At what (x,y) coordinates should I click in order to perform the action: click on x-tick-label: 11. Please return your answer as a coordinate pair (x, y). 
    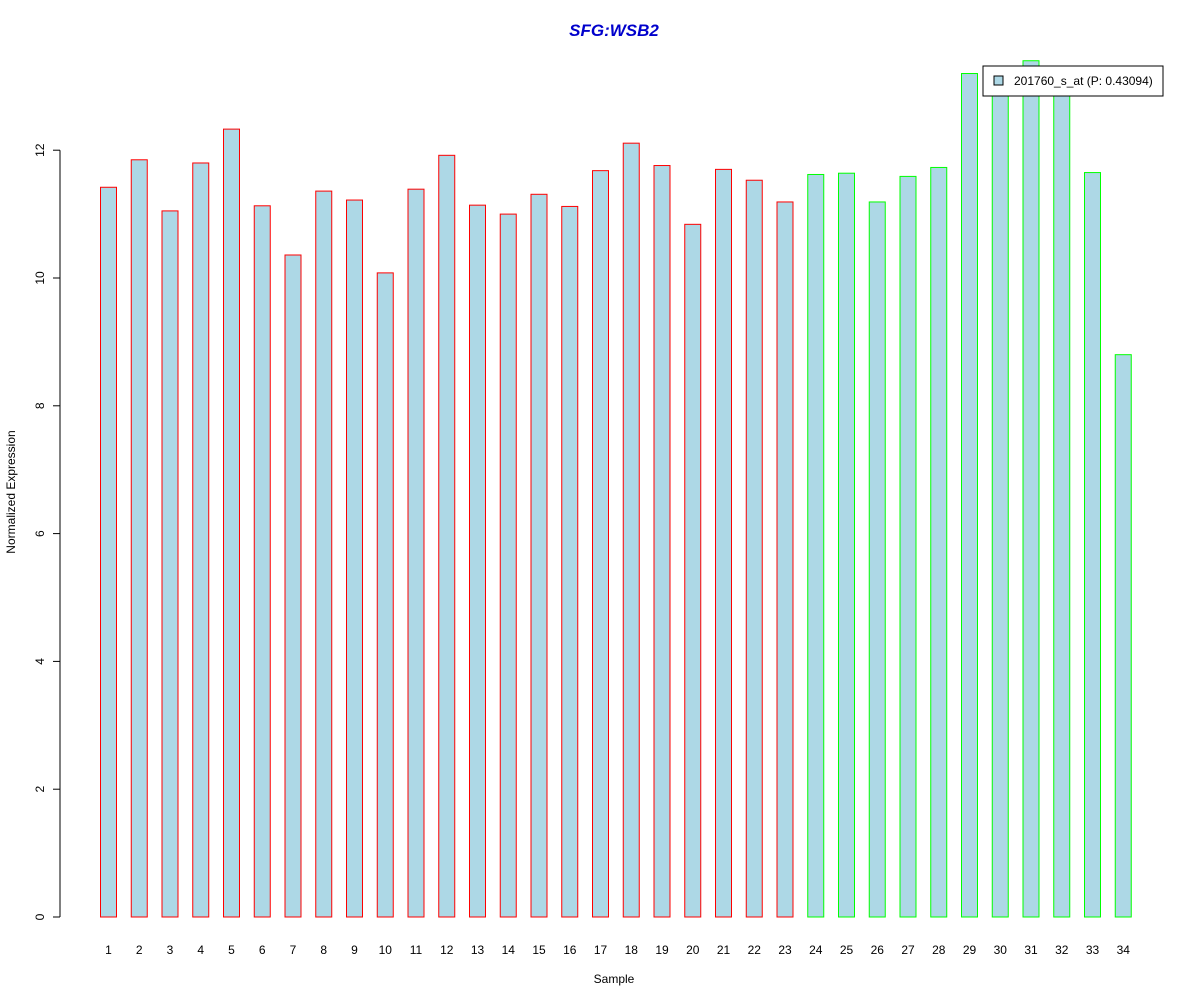
    Looking at the image, I should click on (416, 950).